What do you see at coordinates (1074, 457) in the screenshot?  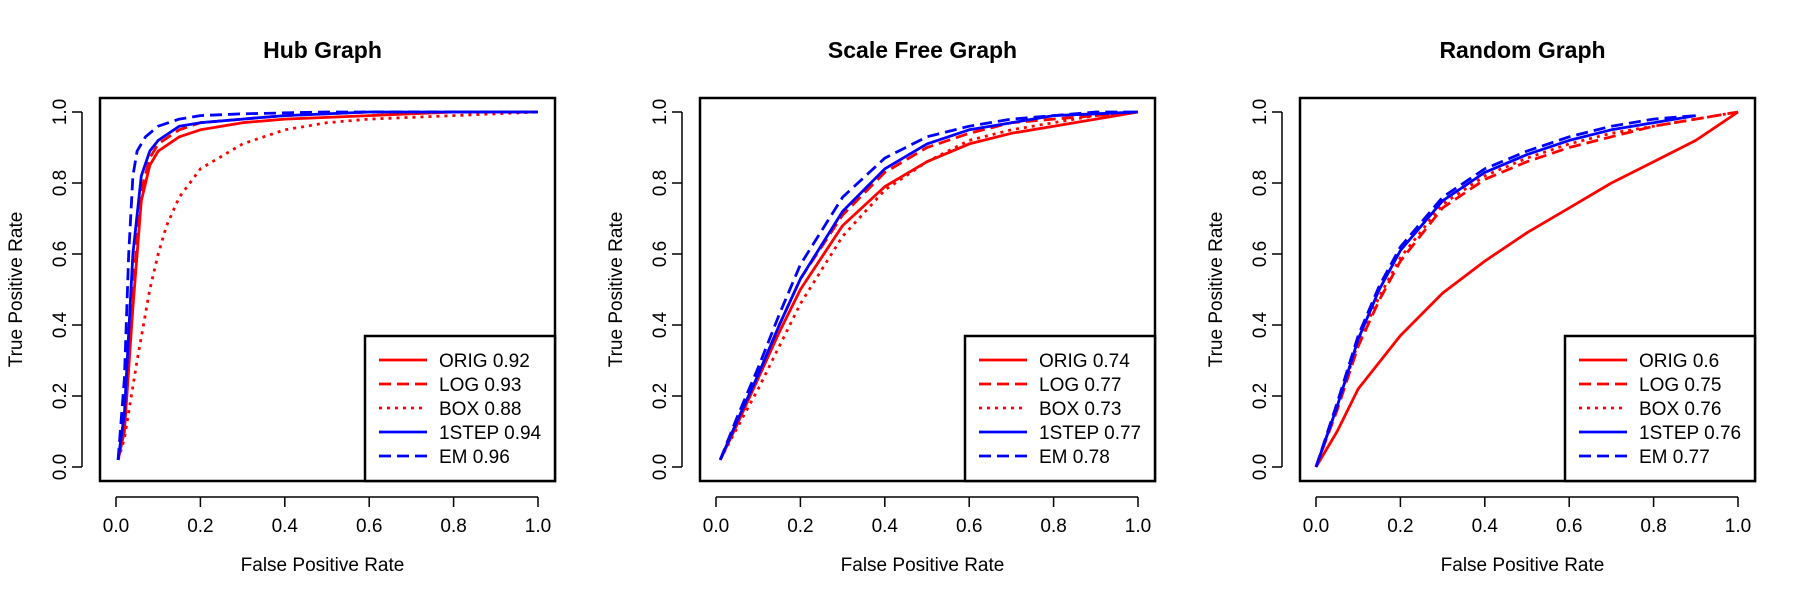 I see `legend-label-em: EM 0.78` at bounding box center [1074, 457].